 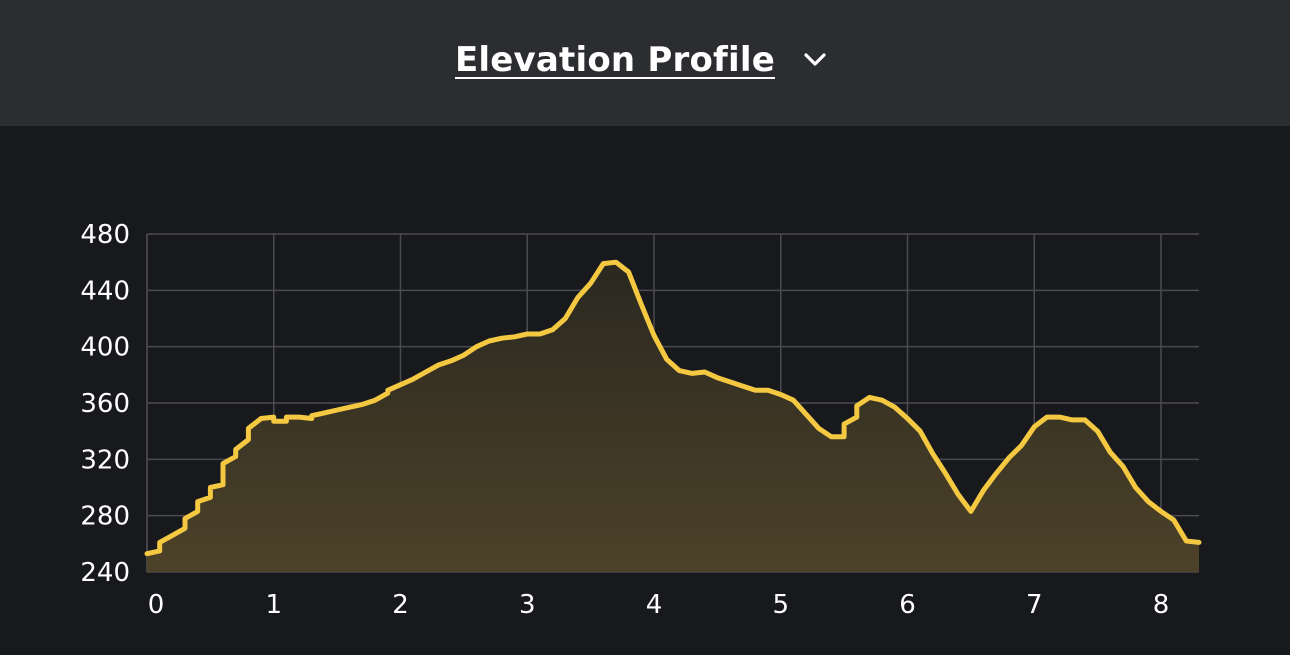 What do you see at coordinates (105, 573) in the screenshot?
I see `y-tick-label: 240` at bounding box center [105, 573].